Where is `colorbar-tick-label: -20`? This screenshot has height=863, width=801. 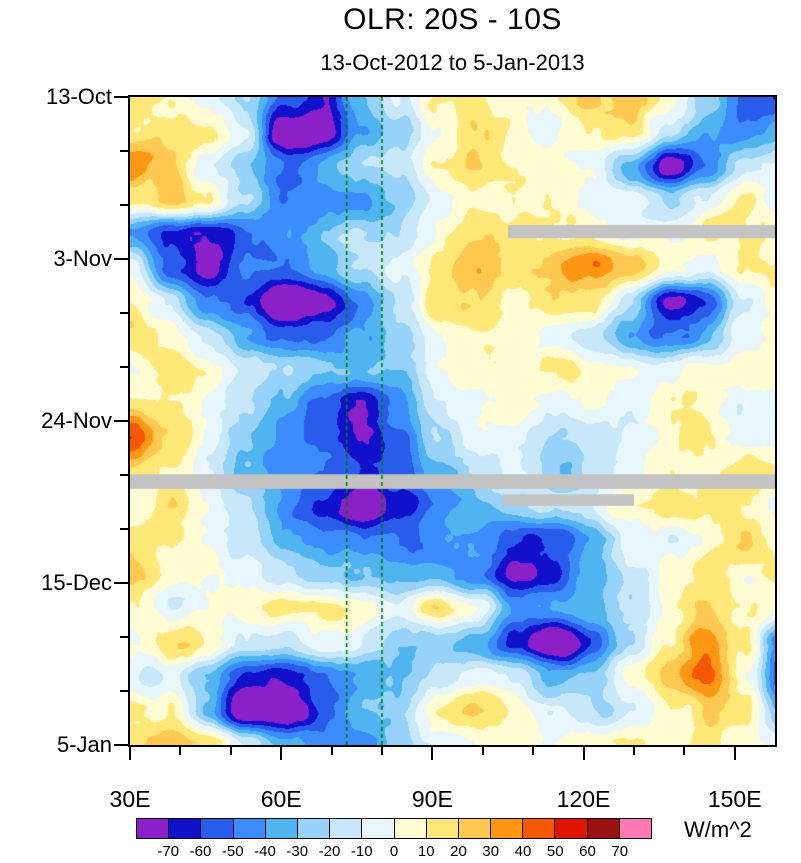
colorbar-tick-label: -20 is located at coordinates (329, 851).